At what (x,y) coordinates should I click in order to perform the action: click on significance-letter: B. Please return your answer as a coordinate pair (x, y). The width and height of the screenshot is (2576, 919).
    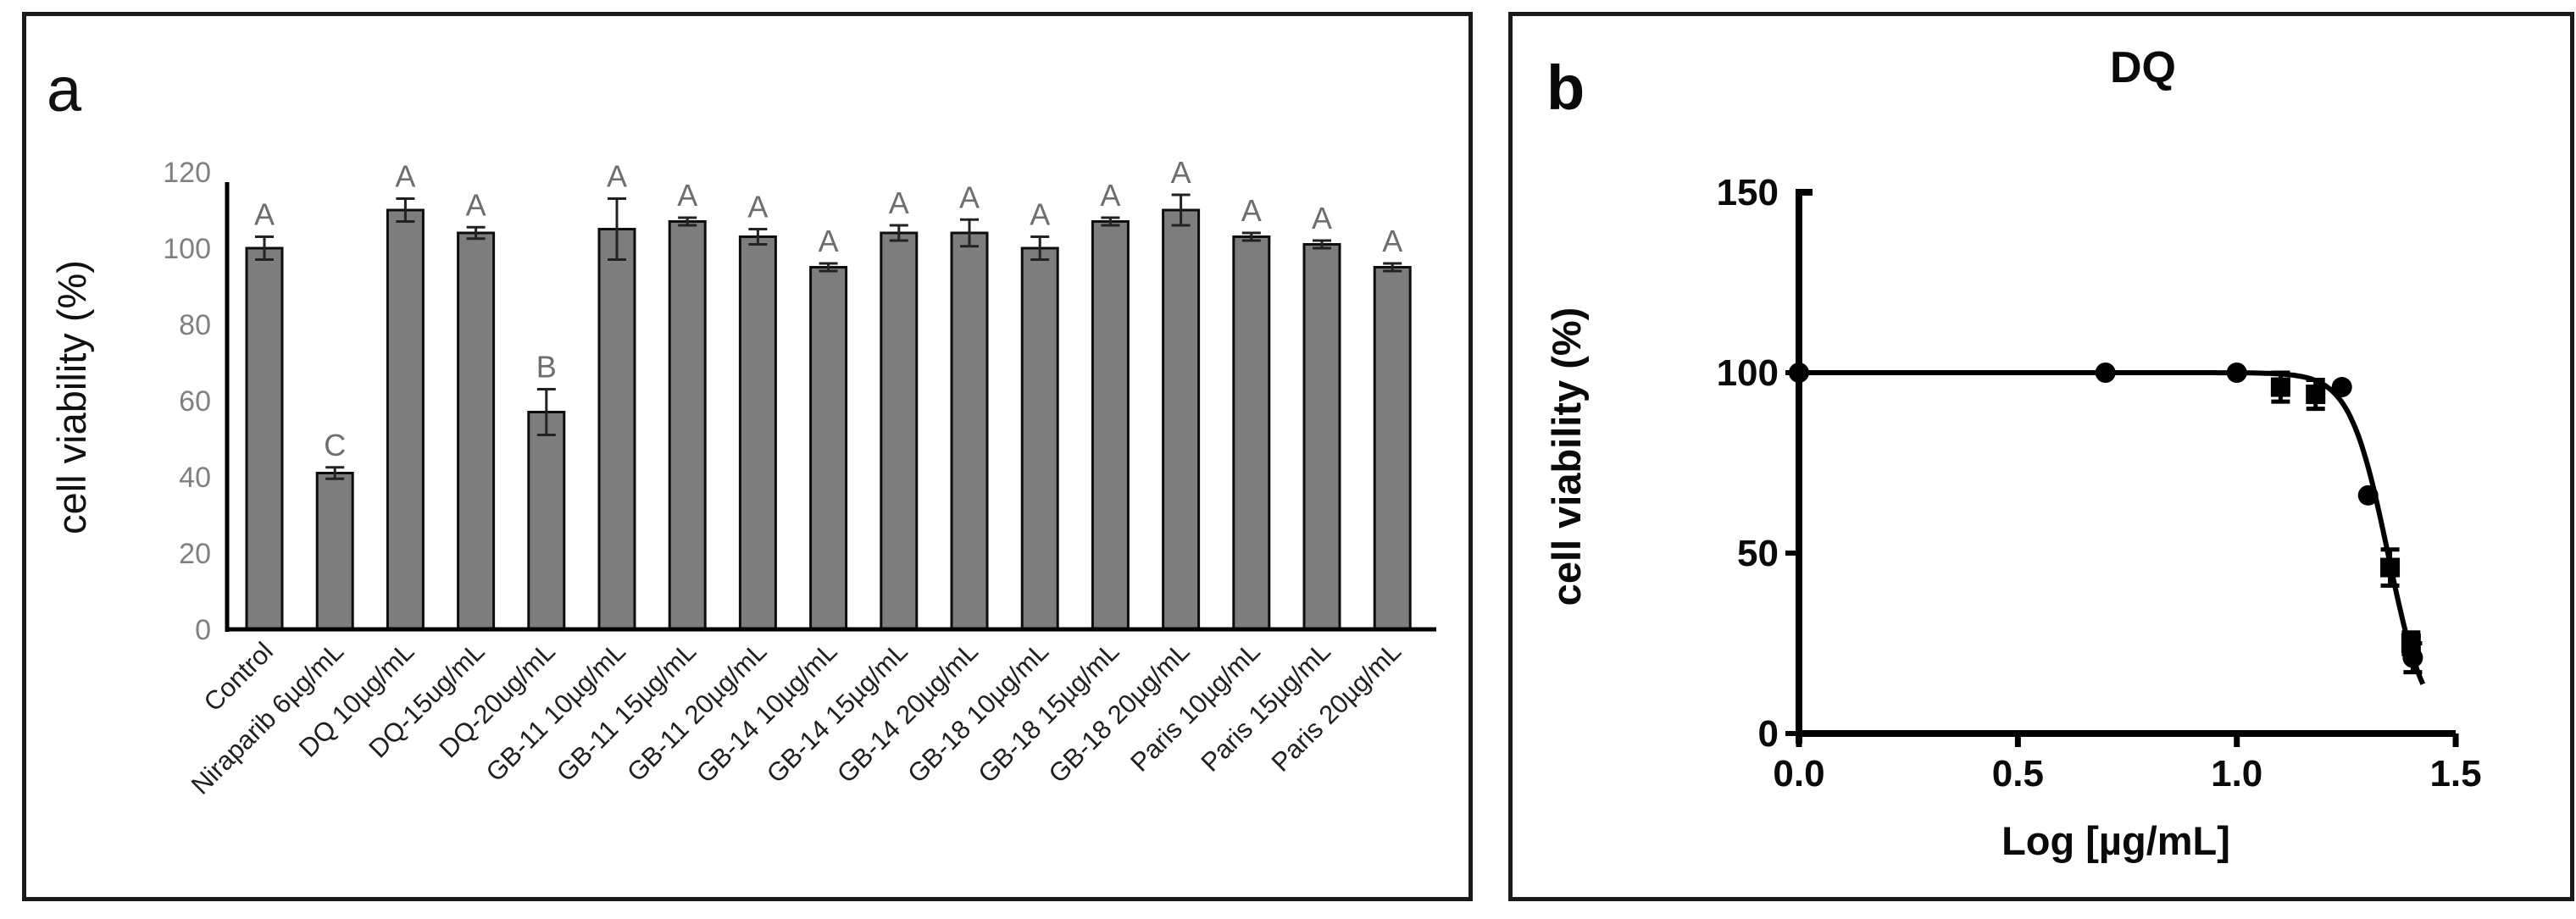
    Looking at the image, I should click on (546, 367).